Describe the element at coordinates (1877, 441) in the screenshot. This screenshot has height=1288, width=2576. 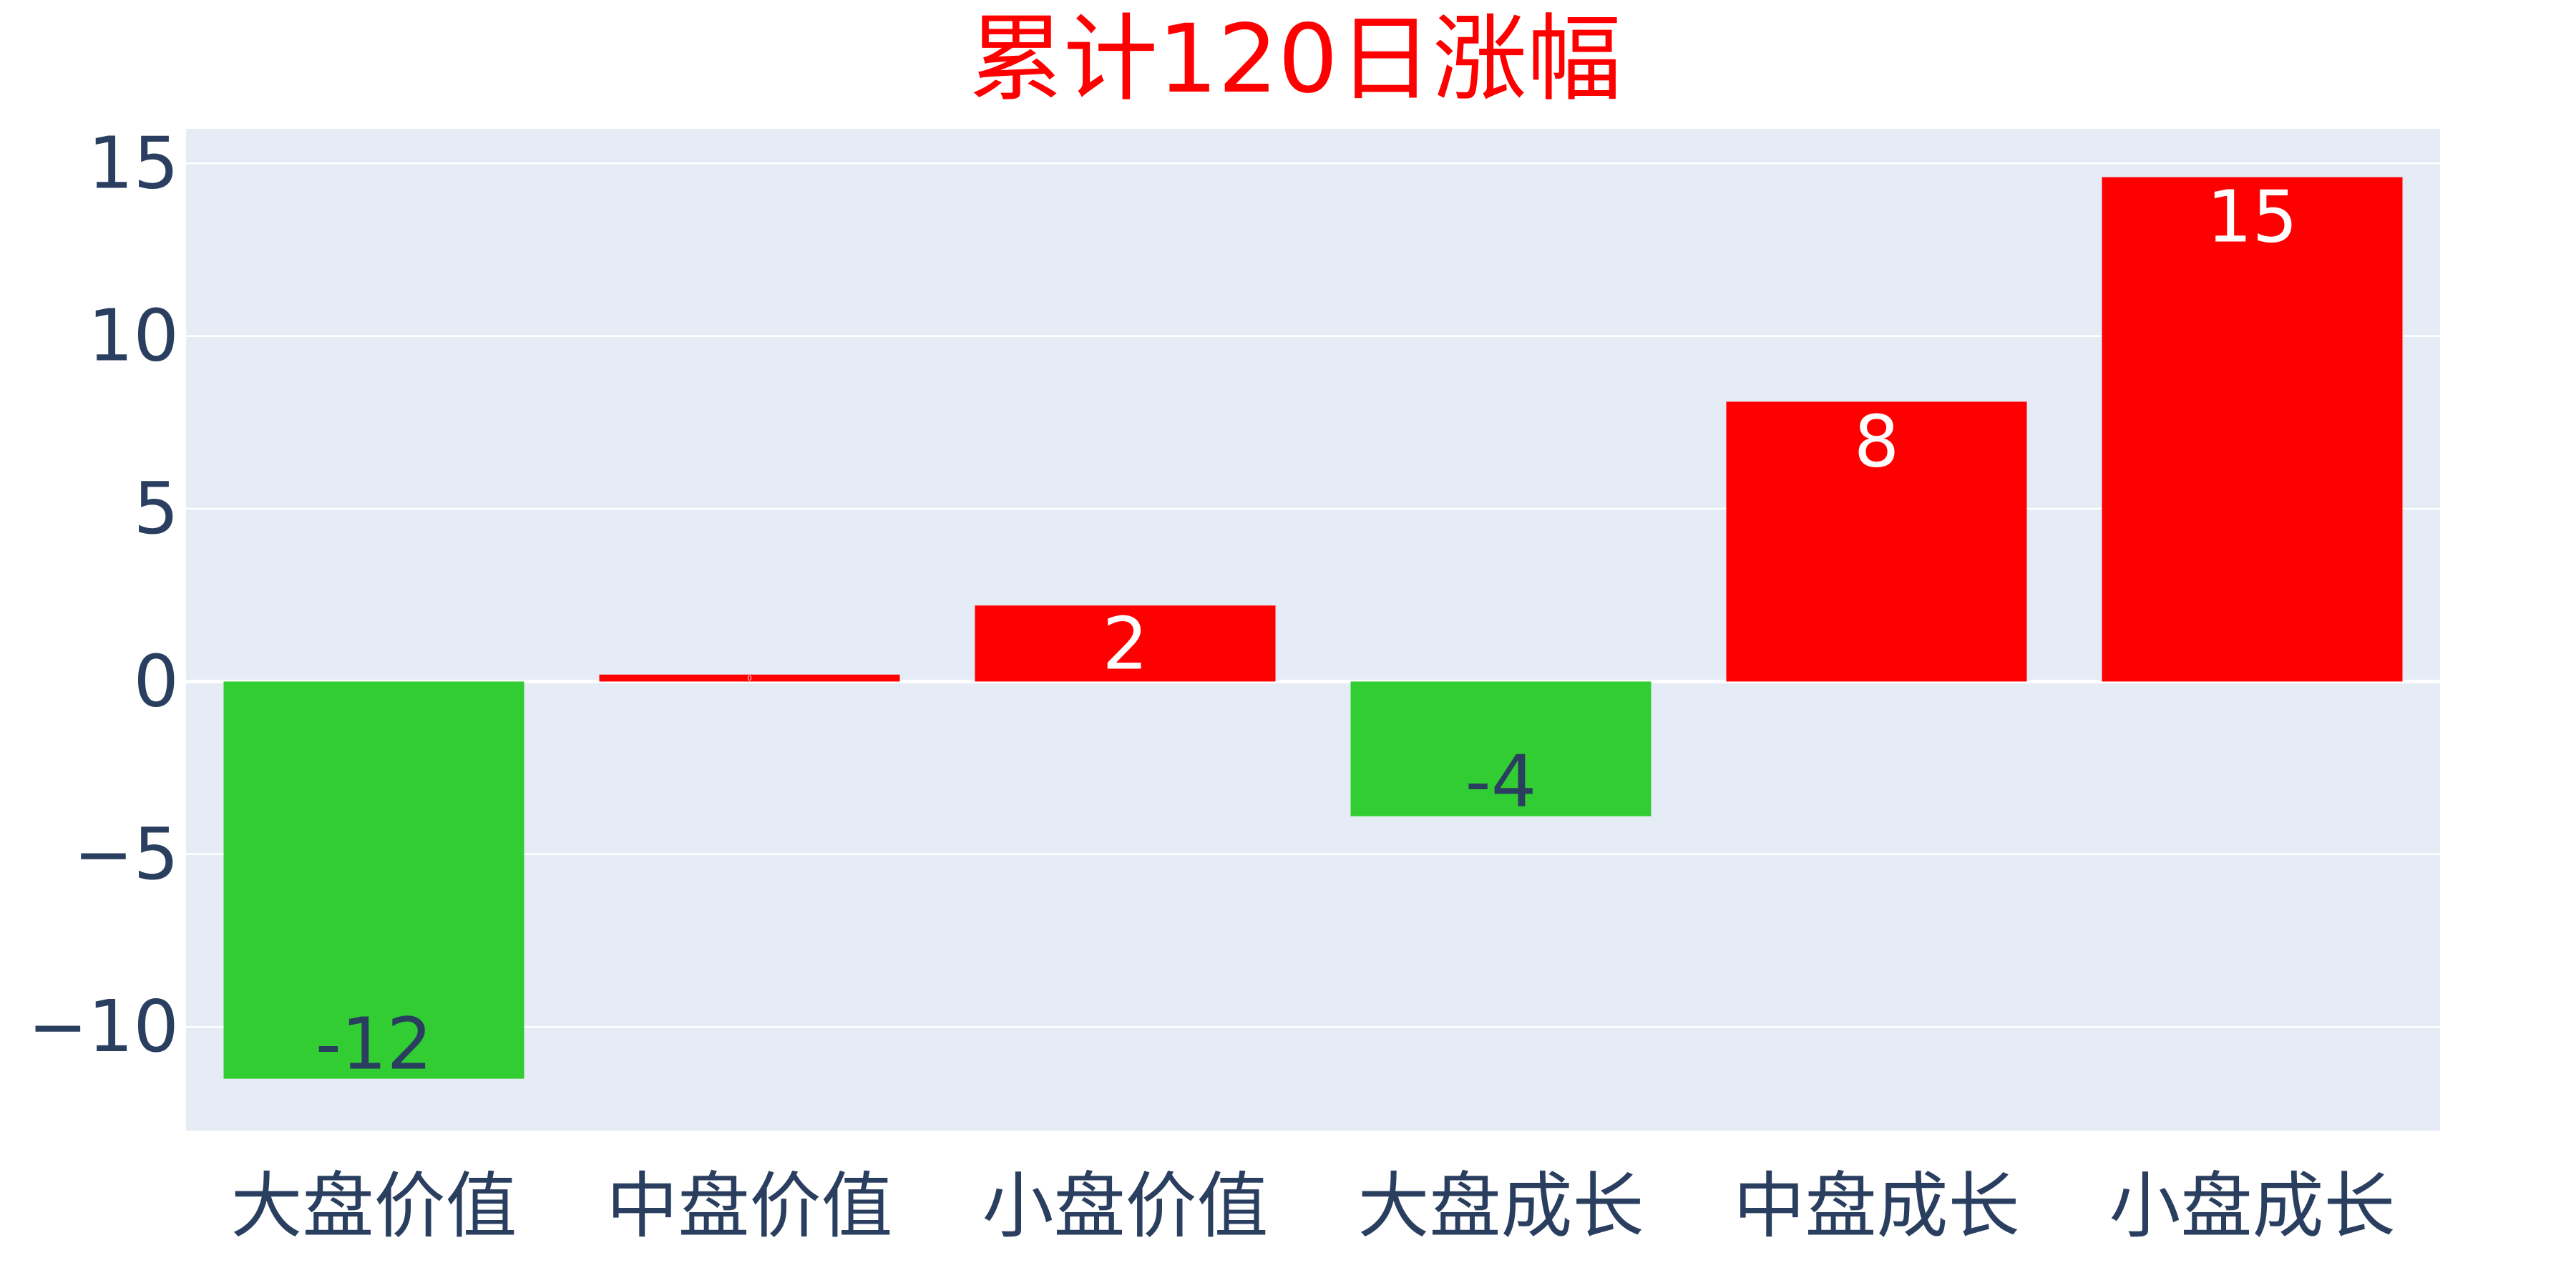
I see `bar-data-label: 8` at that location.